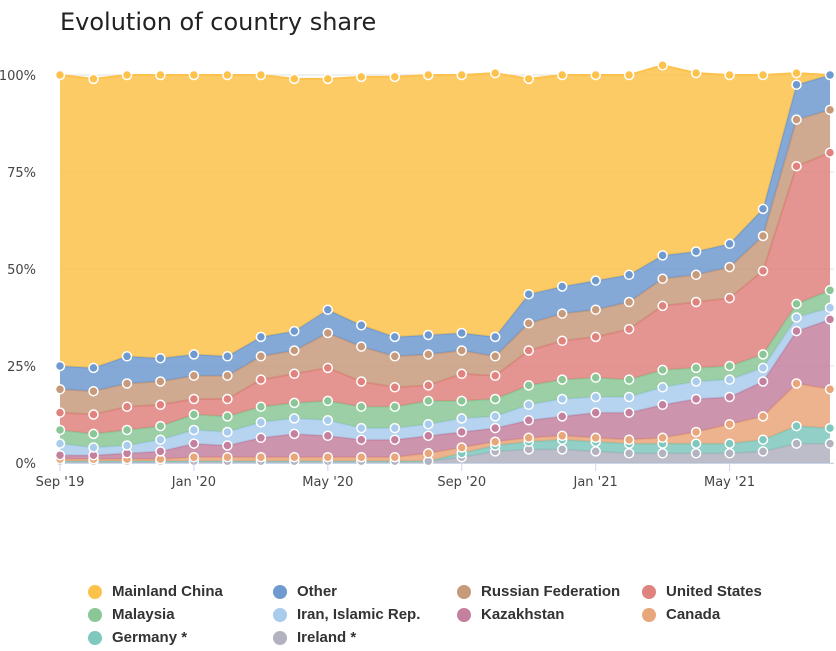 This screenshot has height=651, width=836. Describe the element at coordinates (549, 614) in the screenshot. I see `legend-item-kazakhstan: Kazakhstan` at that location.